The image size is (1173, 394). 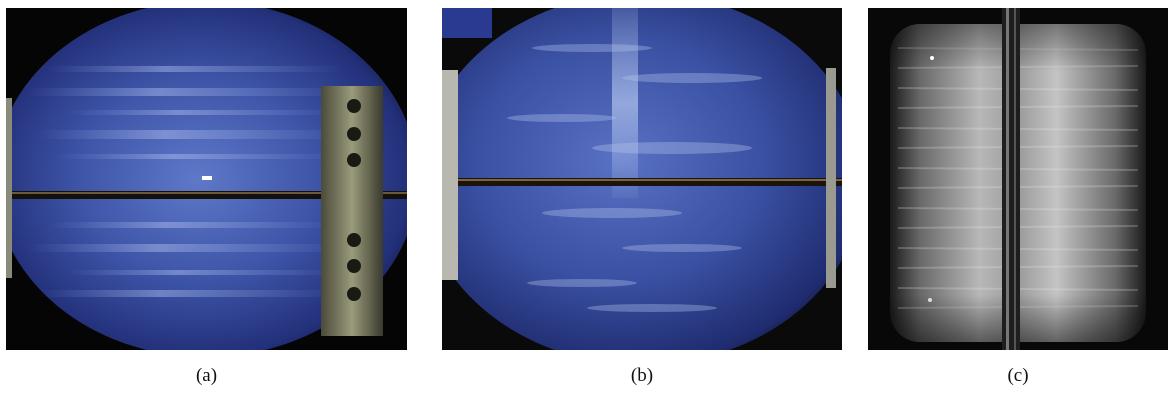 I want to click on caption-c: (c), so click(x=1018, y=375).